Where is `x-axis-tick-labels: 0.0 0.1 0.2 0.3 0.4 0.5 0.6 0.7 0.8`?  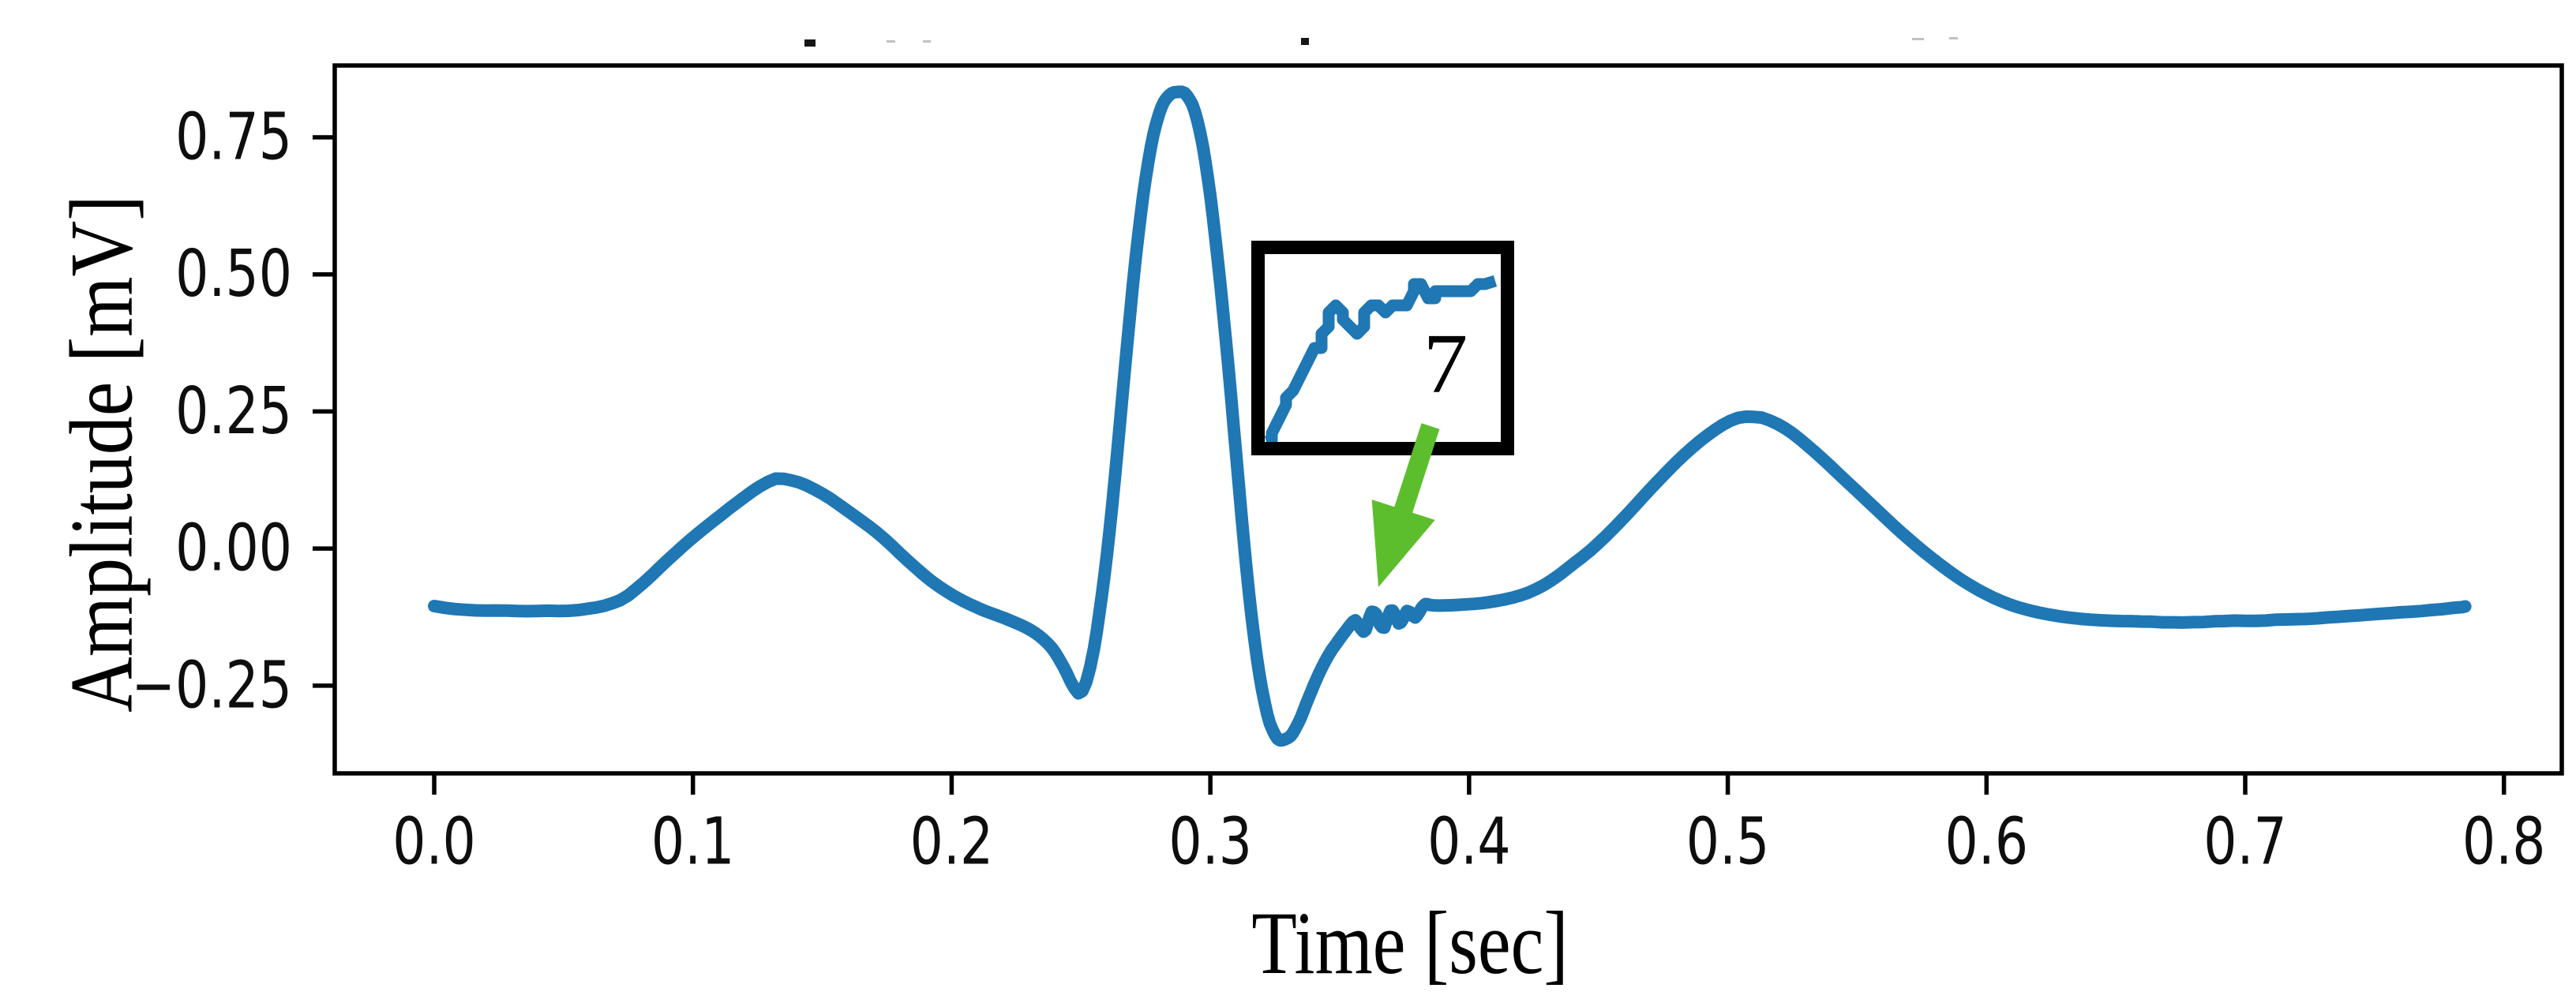
x-axis-tick-labels: 0.0 0.1 0.2 0.3 0.4 0.5 0.6 0.7 0.8 is located at coordinates (1468, 843).